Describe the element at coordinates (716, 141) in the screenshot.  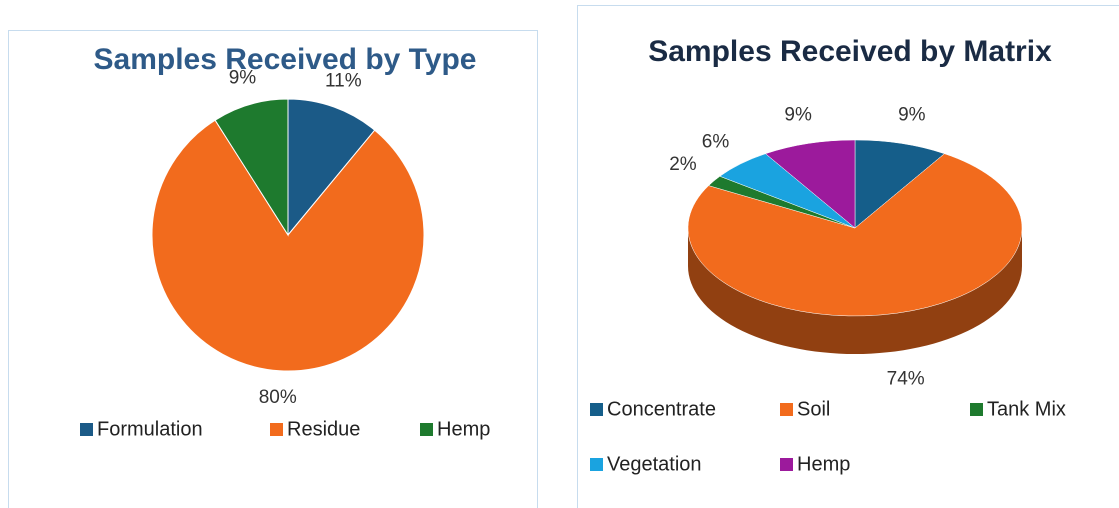
I see `data-label: 6%` at that location.